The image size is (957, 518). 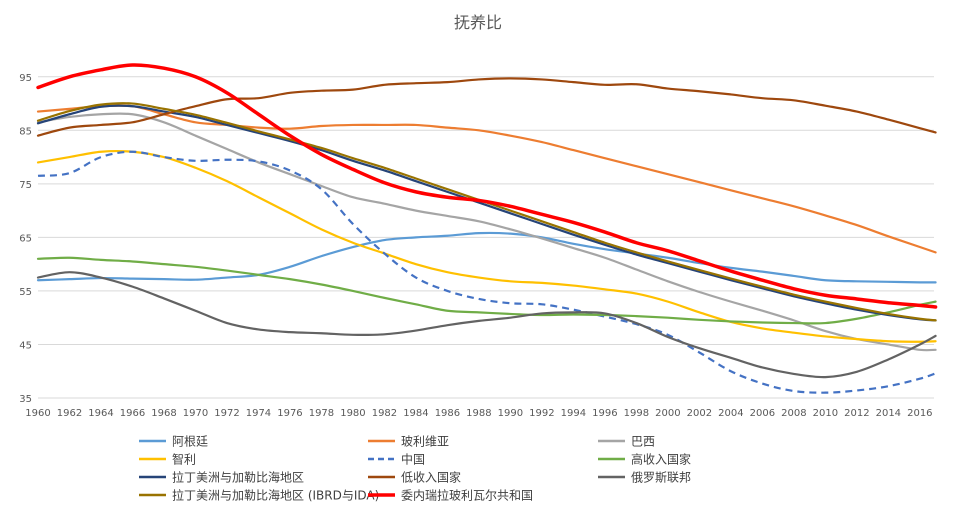 What do you see at coordinates (478, 22) in the screenshot?
I see `chart-title: 抚养比` at bounding box center [478, 22].